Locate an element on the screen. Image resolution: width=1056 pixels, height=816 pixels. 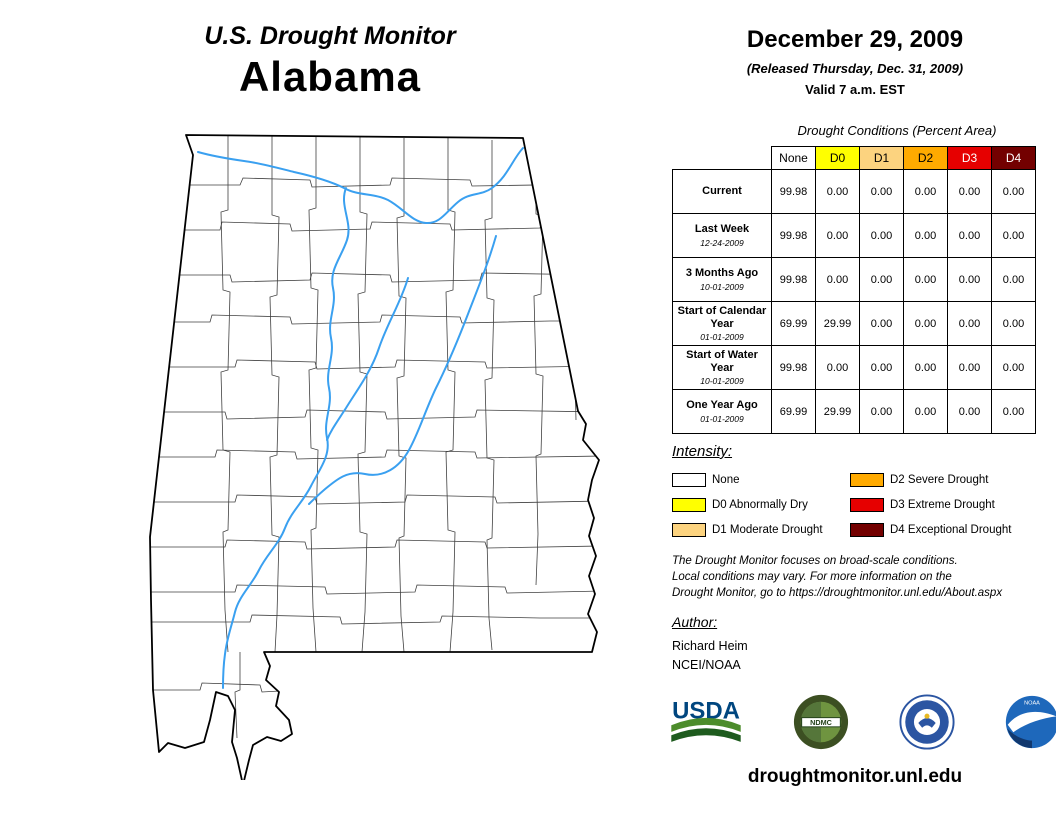
row-label-cell: 3 Months Ago 10-01-2009 is located at coordinates (722, 279).